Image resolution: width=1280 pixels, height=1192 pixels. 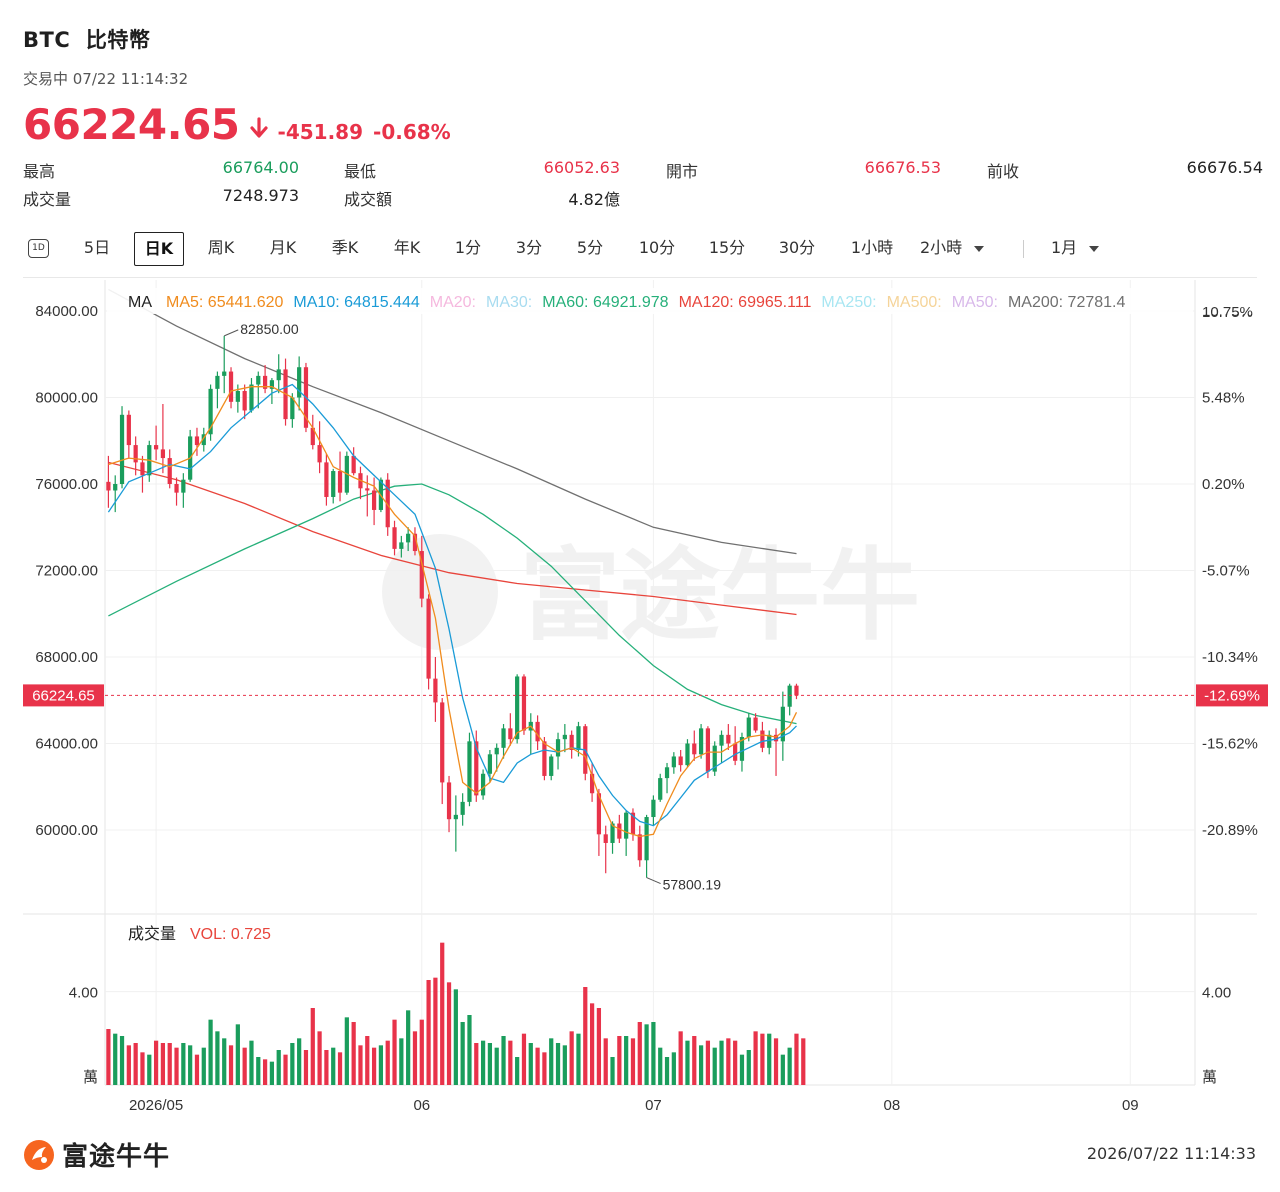 What do you see at coordinates (221, 247) in the screenshot?
I see `tab-weekly-k: 周K` at bounding box center [221, 247].